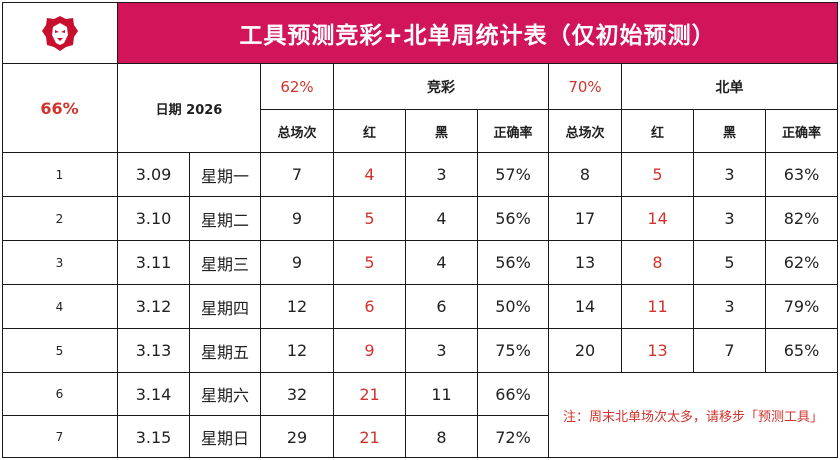 This screenshot has height=460, width=840. What do you see at coordinates (59, 262) in the screenshot?
I see `row-index: 3` at bounding box center [59, 262].